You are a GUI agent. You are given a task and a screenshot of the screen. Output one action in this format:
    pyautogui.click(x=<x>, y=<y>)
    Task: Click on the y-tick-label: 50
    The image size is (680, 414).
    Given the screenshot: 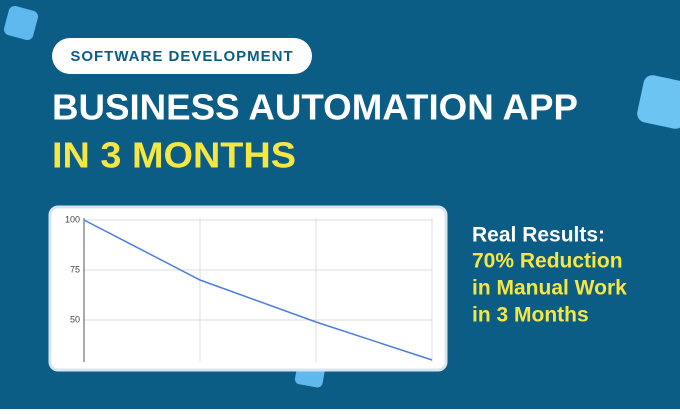 What is the action you would take?
    pyautogui.click(x=75, y=319)
    